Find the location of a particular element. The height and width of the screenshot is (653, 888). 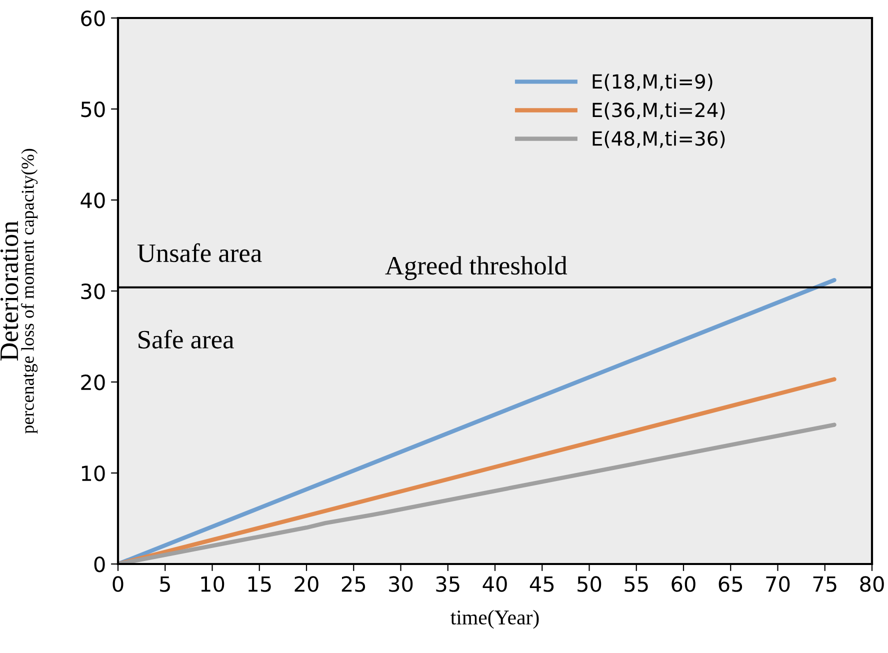

x-tick-label: 80 is located at coordinates (872, 584).